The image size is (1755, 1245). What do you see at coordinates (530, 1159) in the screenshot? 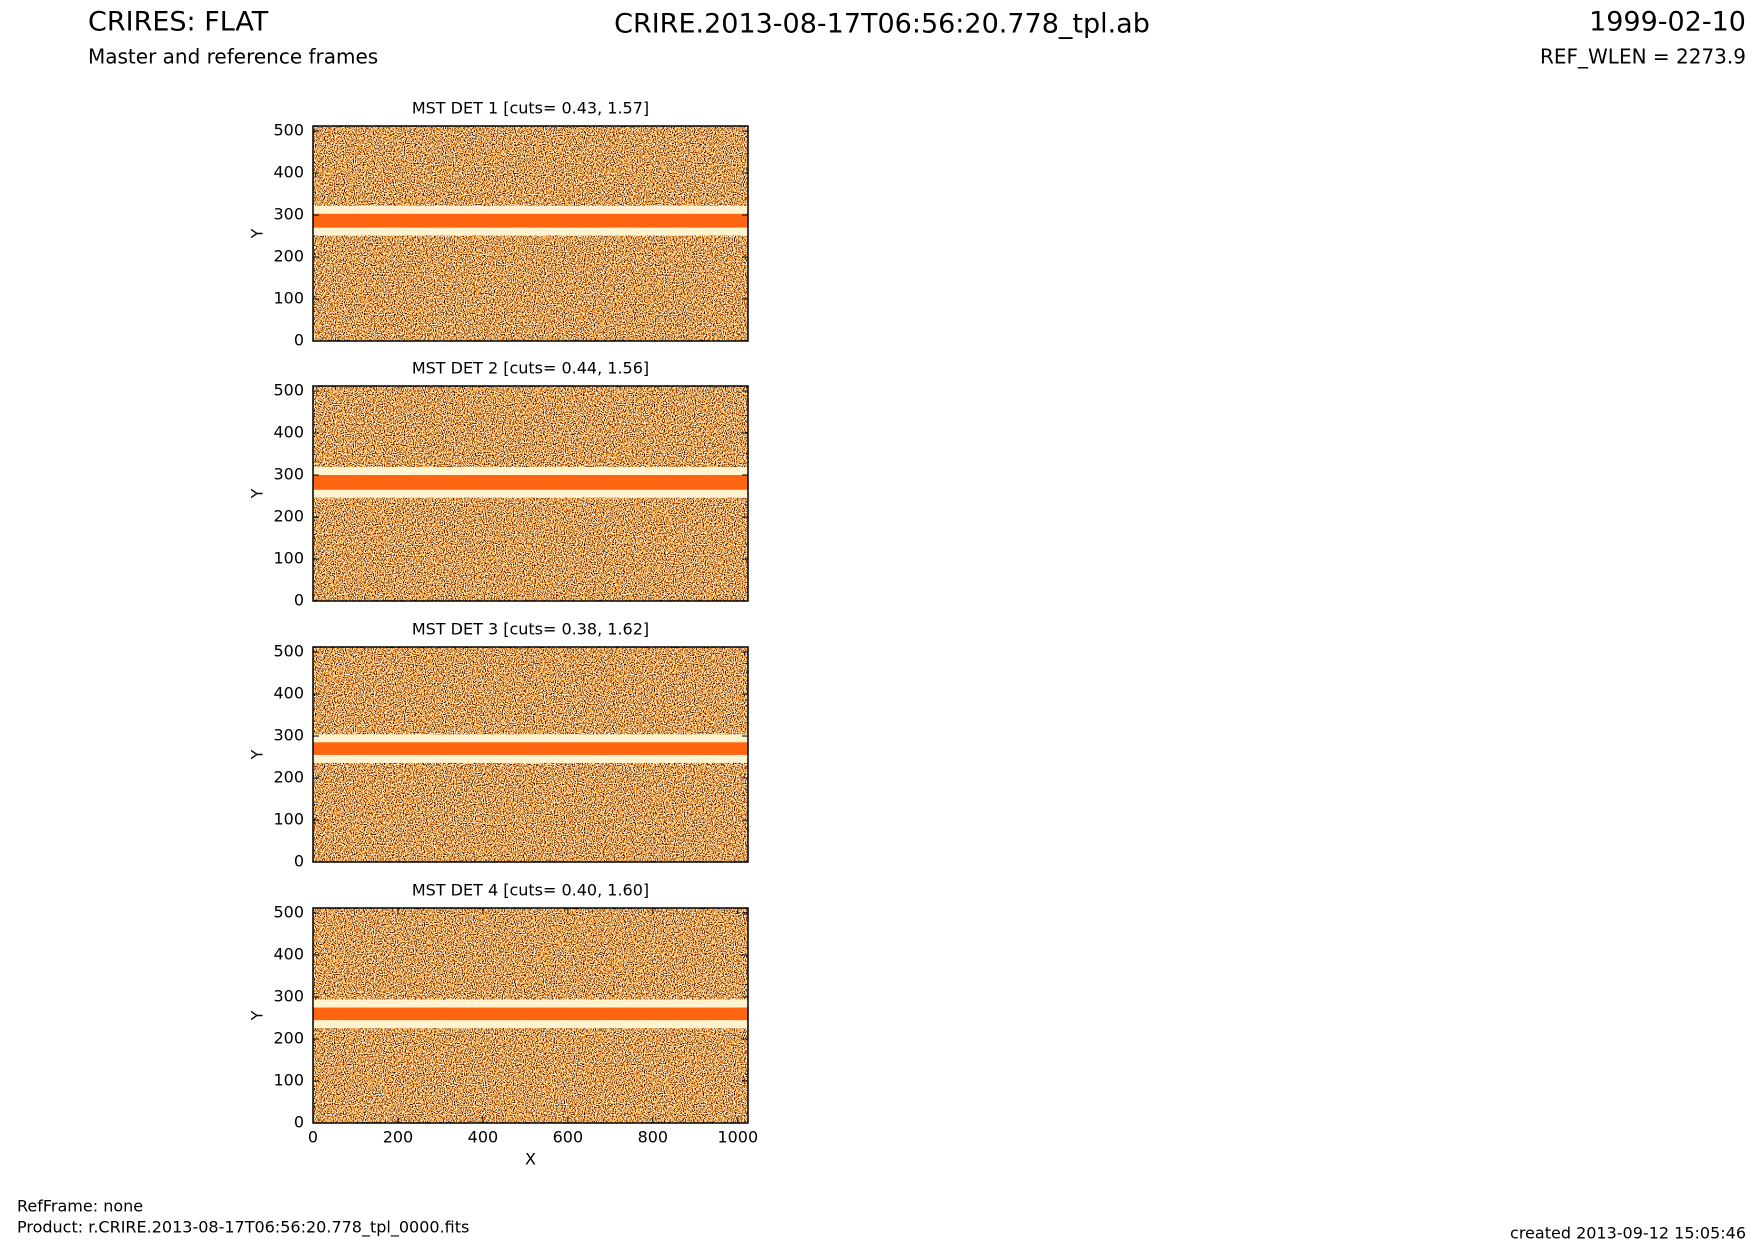
I see `x-axis-label: X` at bounding box center [530, 1159].